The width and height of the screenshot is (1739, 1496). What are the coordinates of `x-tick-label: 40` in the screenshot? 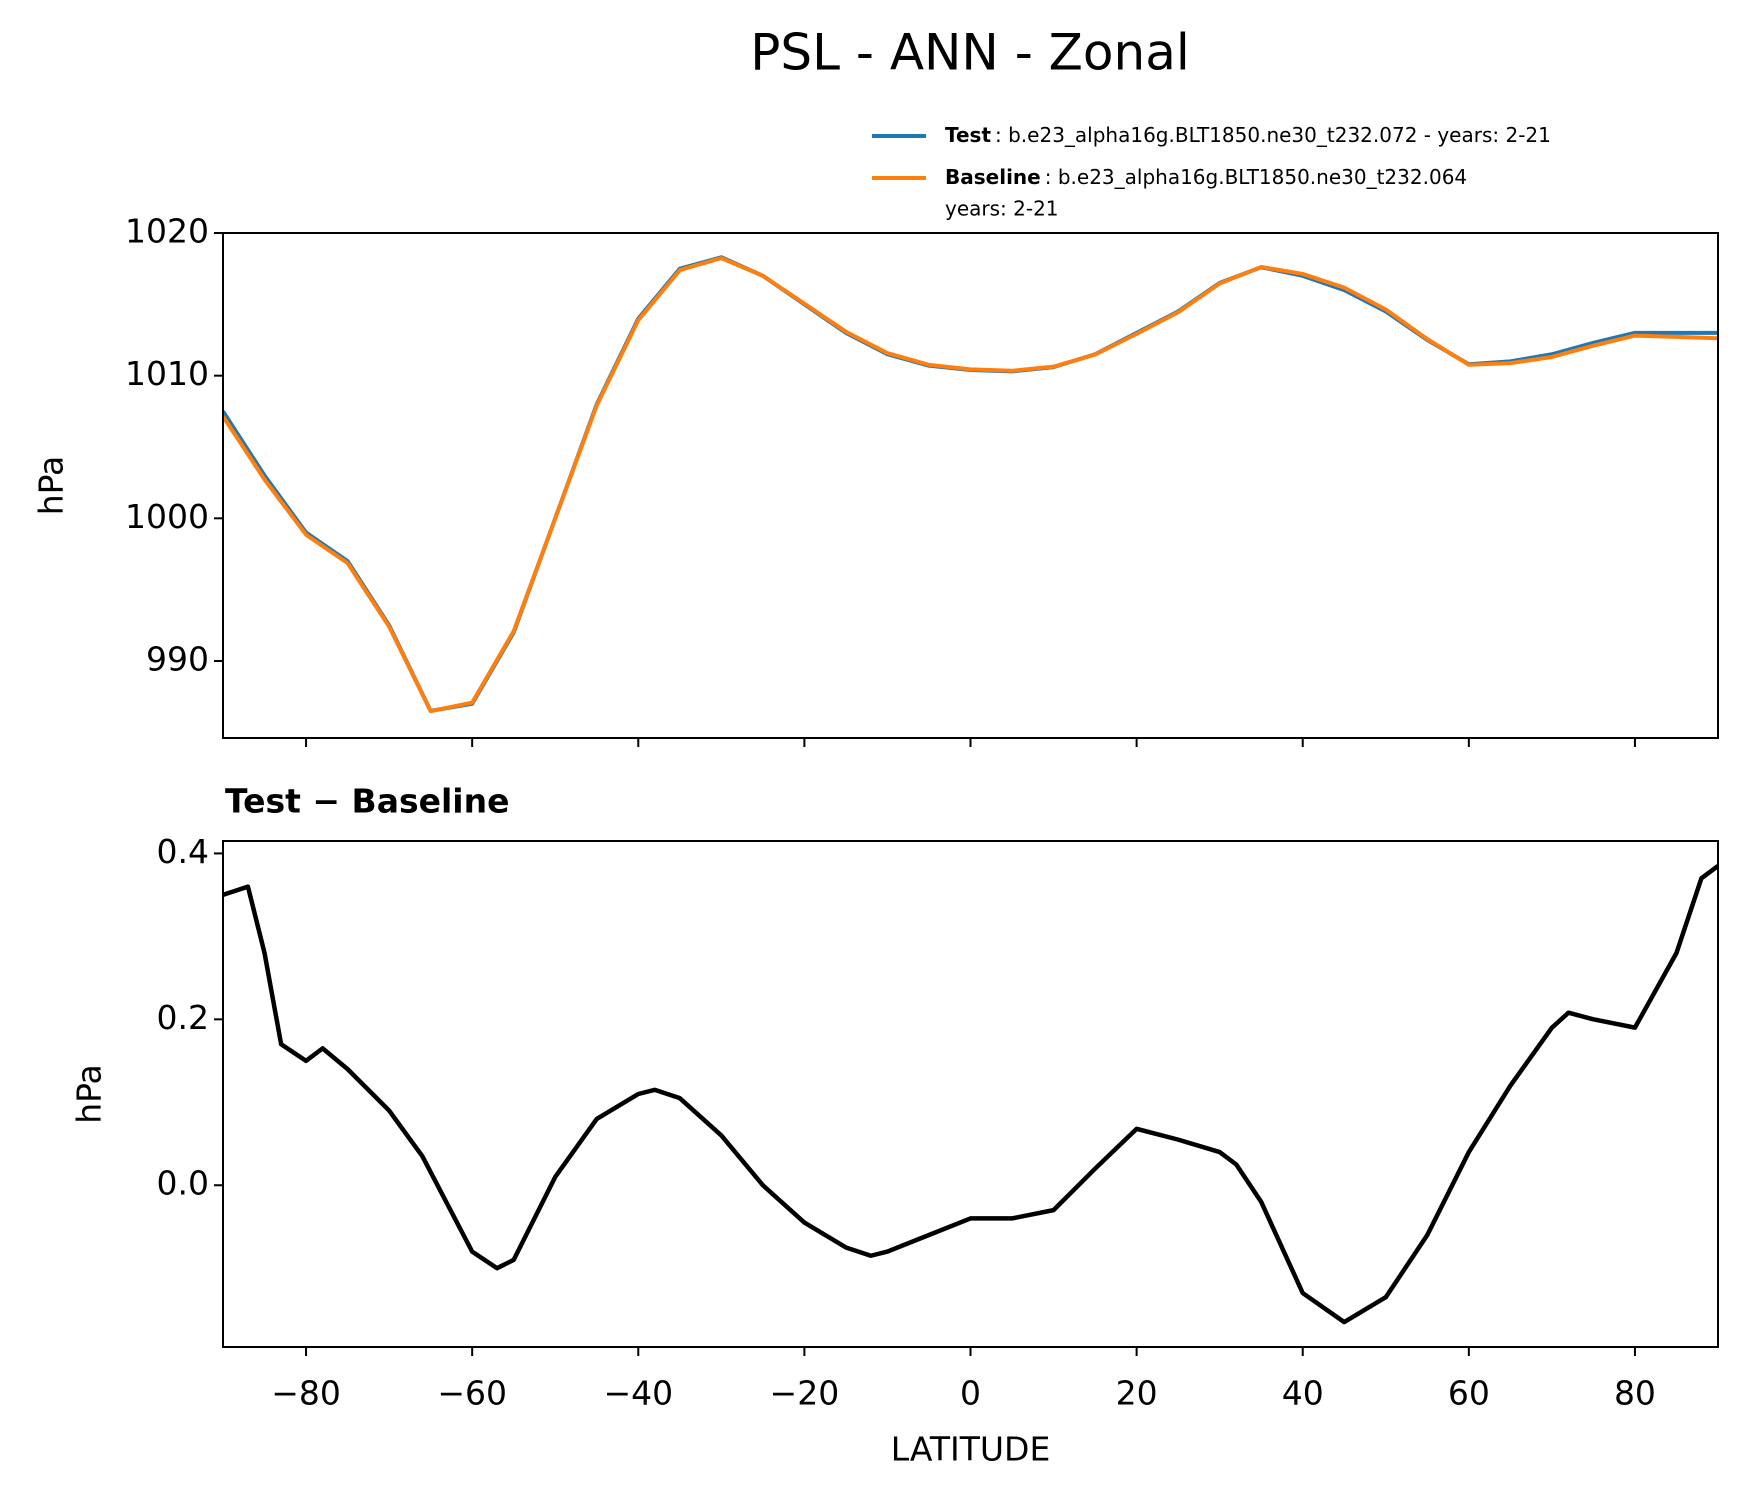 It's located at (1303, 1393).